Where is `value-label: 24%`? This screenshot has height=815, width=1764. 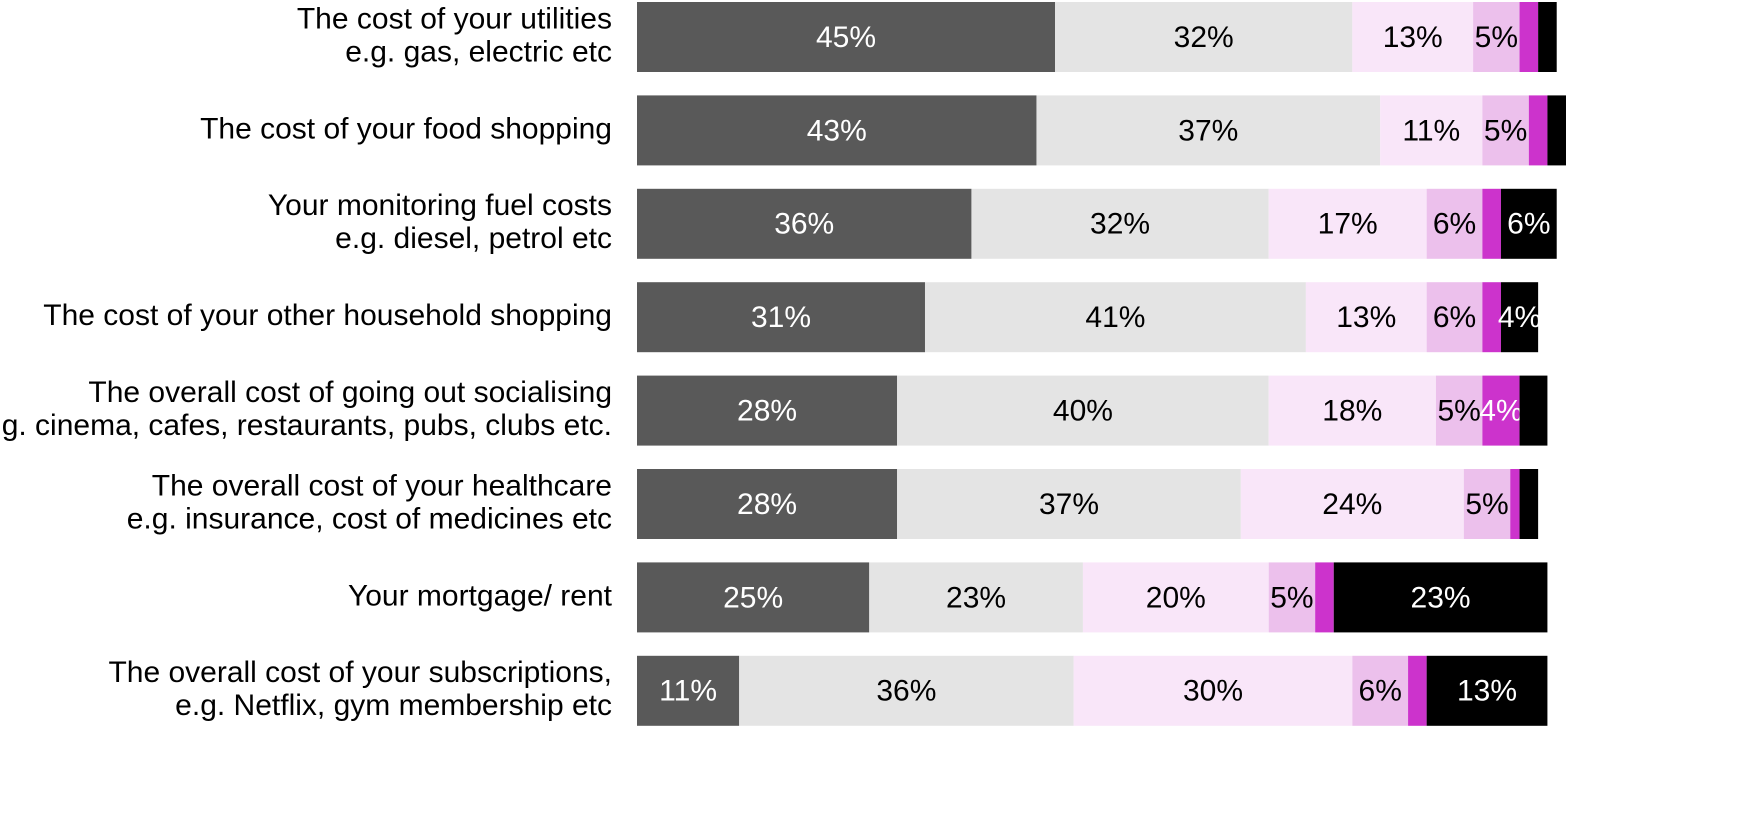 value-label: 24% is located at coordinates (1352, 504).